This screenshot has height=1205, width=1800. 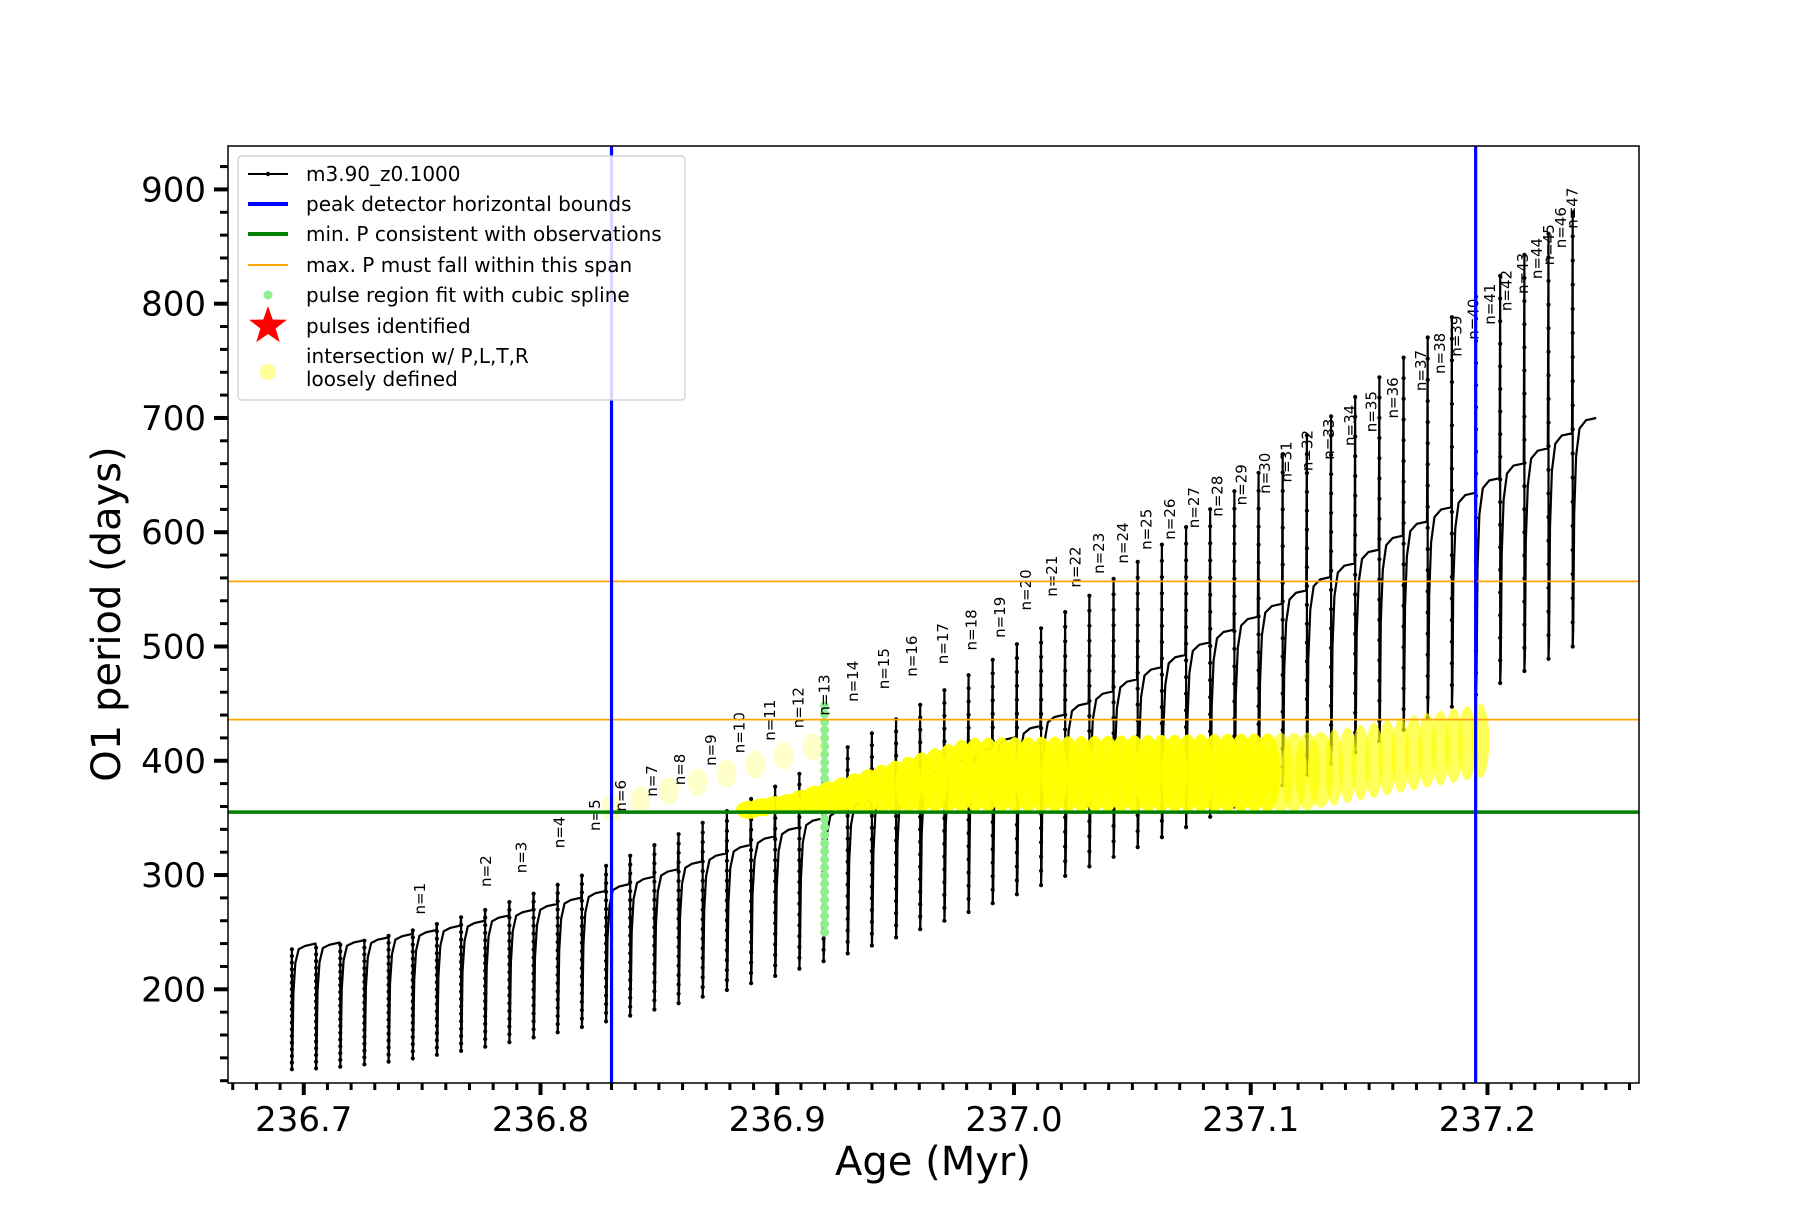 What do you see at coordinates (669, 791) in the screenshot?
I see `intersection-marker-faint` at bounding box center [669, 791].